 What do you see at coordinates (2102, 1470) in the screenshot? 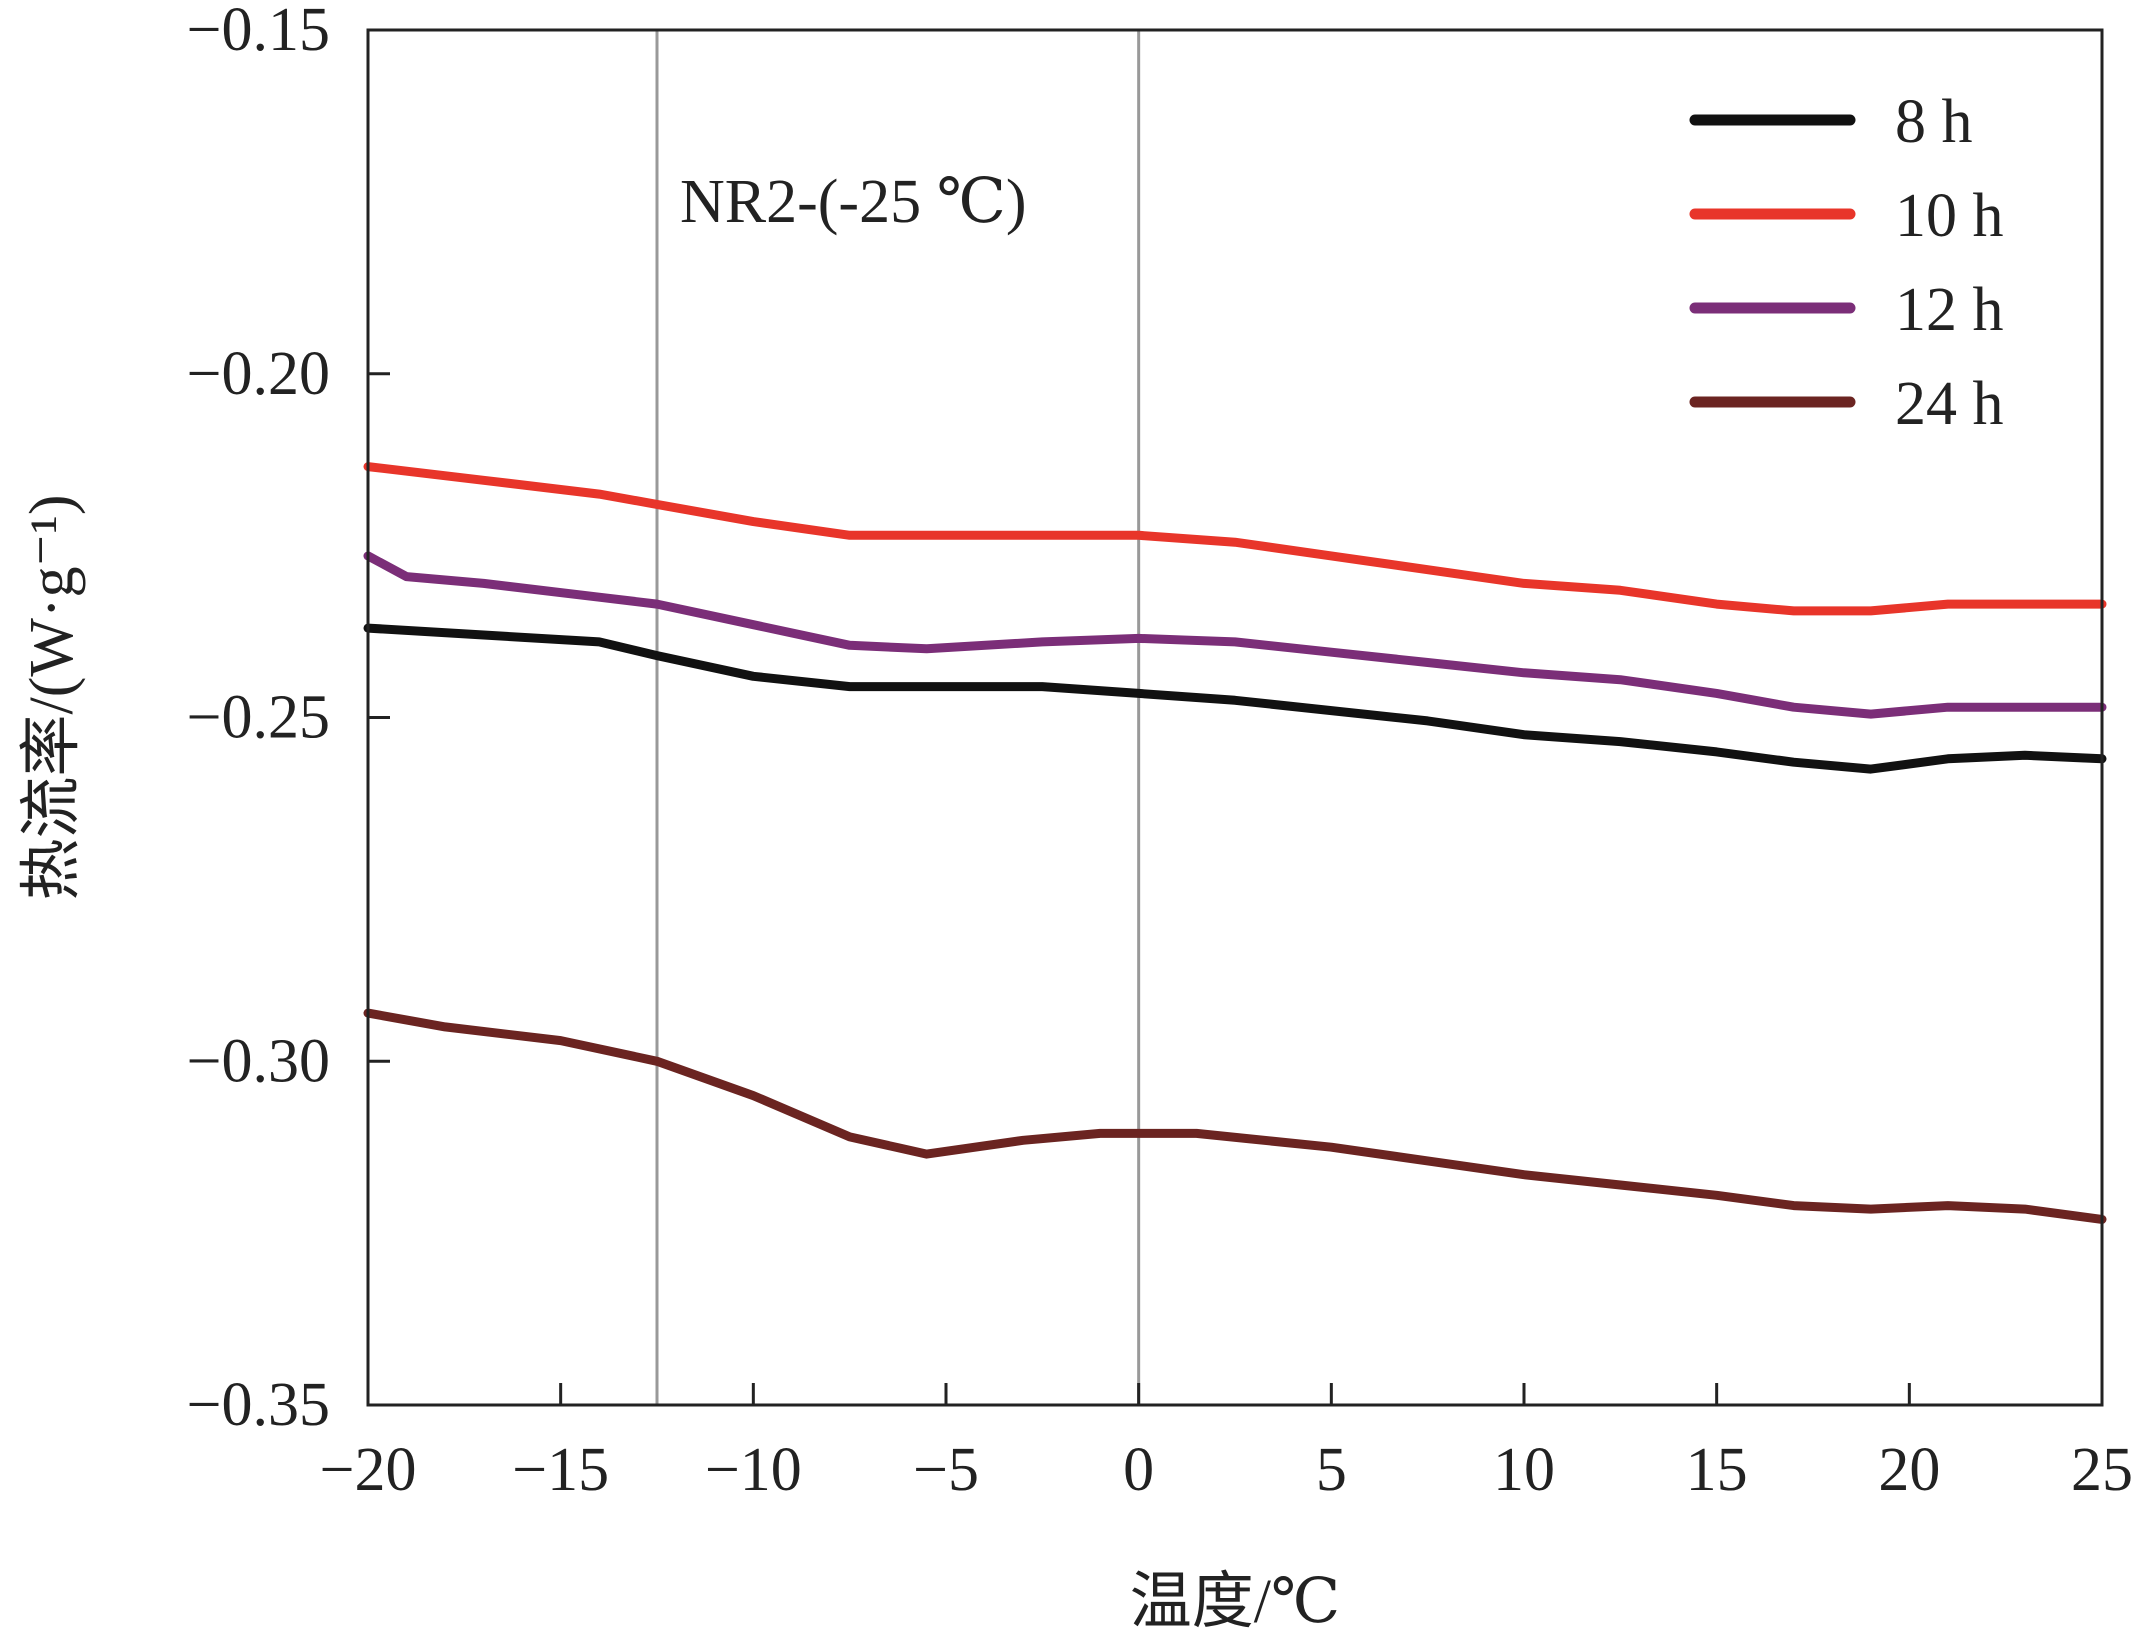
I see `x-tick-label: 25` at bounding box center [2102, 1470].